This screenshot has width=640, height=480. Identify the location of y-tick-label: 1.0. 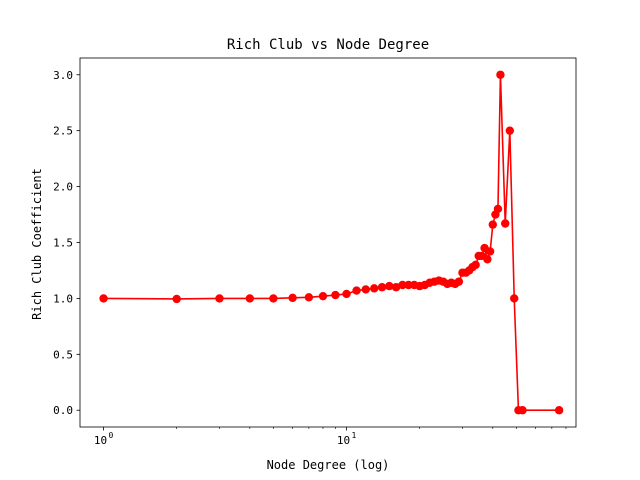
(63, 298).